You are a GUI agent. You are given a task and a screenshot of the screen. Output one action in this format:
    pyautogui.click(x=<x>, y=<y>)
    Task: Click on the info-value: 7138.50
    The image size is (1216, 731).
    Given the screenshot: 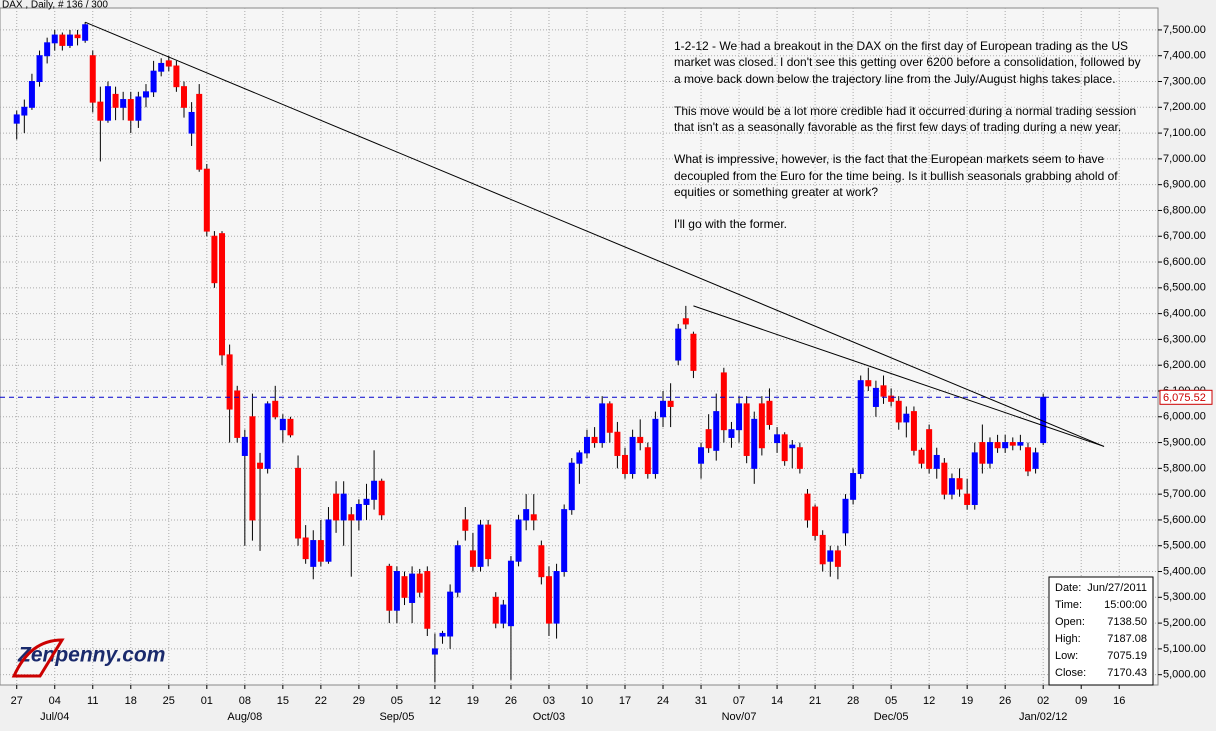 What is the action you would take?
    pyautogui.click(x=1127, y=622)
    